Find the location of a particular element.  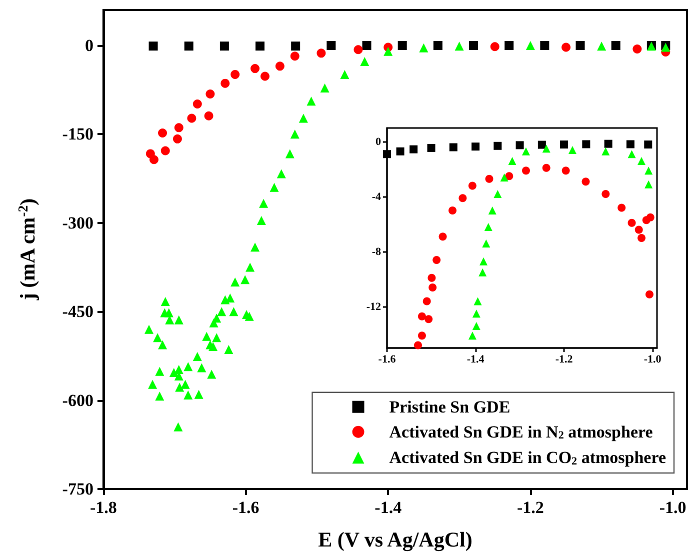

legend-label: Activated Sn GDE in N2 atmosphere is located at coordinates (521, 432).